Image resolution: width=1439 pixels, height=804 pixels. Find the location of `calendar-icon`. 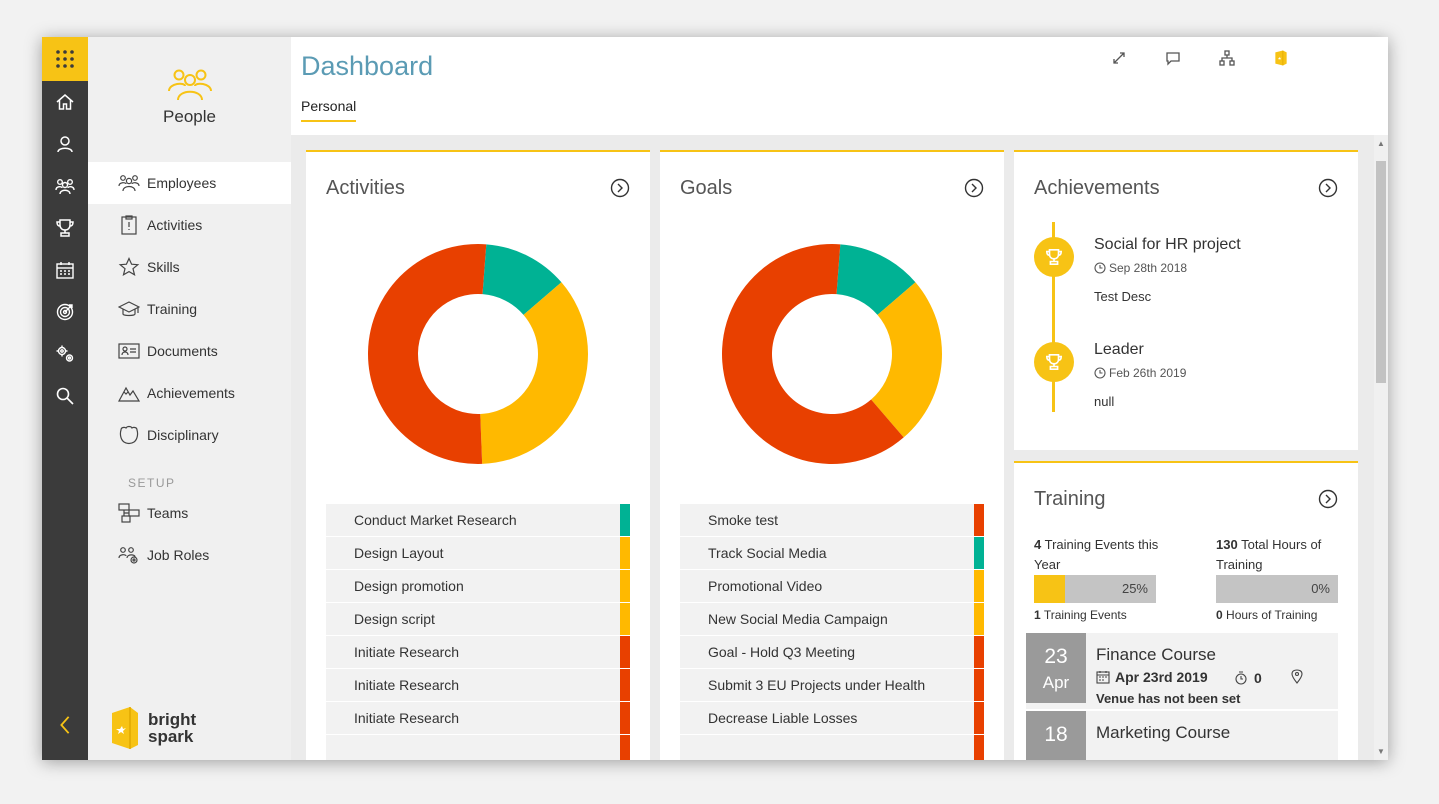

calendar-icon is located at coordinates (65, 270).